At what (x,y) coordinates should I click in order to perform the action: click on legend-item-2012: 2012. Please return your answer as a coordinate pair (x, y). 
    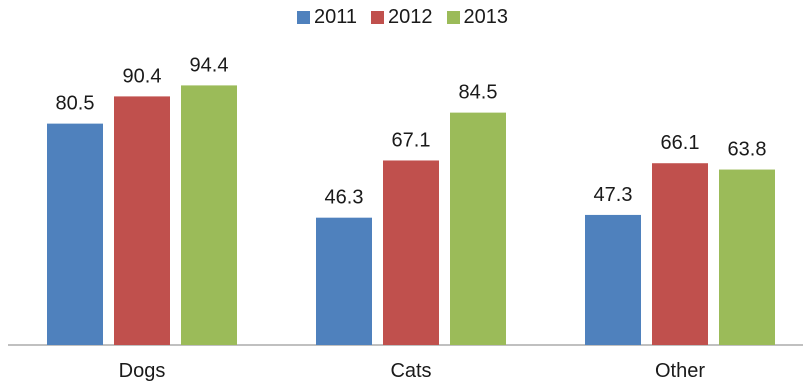
    Looking at the image, I should click on (402, 17).